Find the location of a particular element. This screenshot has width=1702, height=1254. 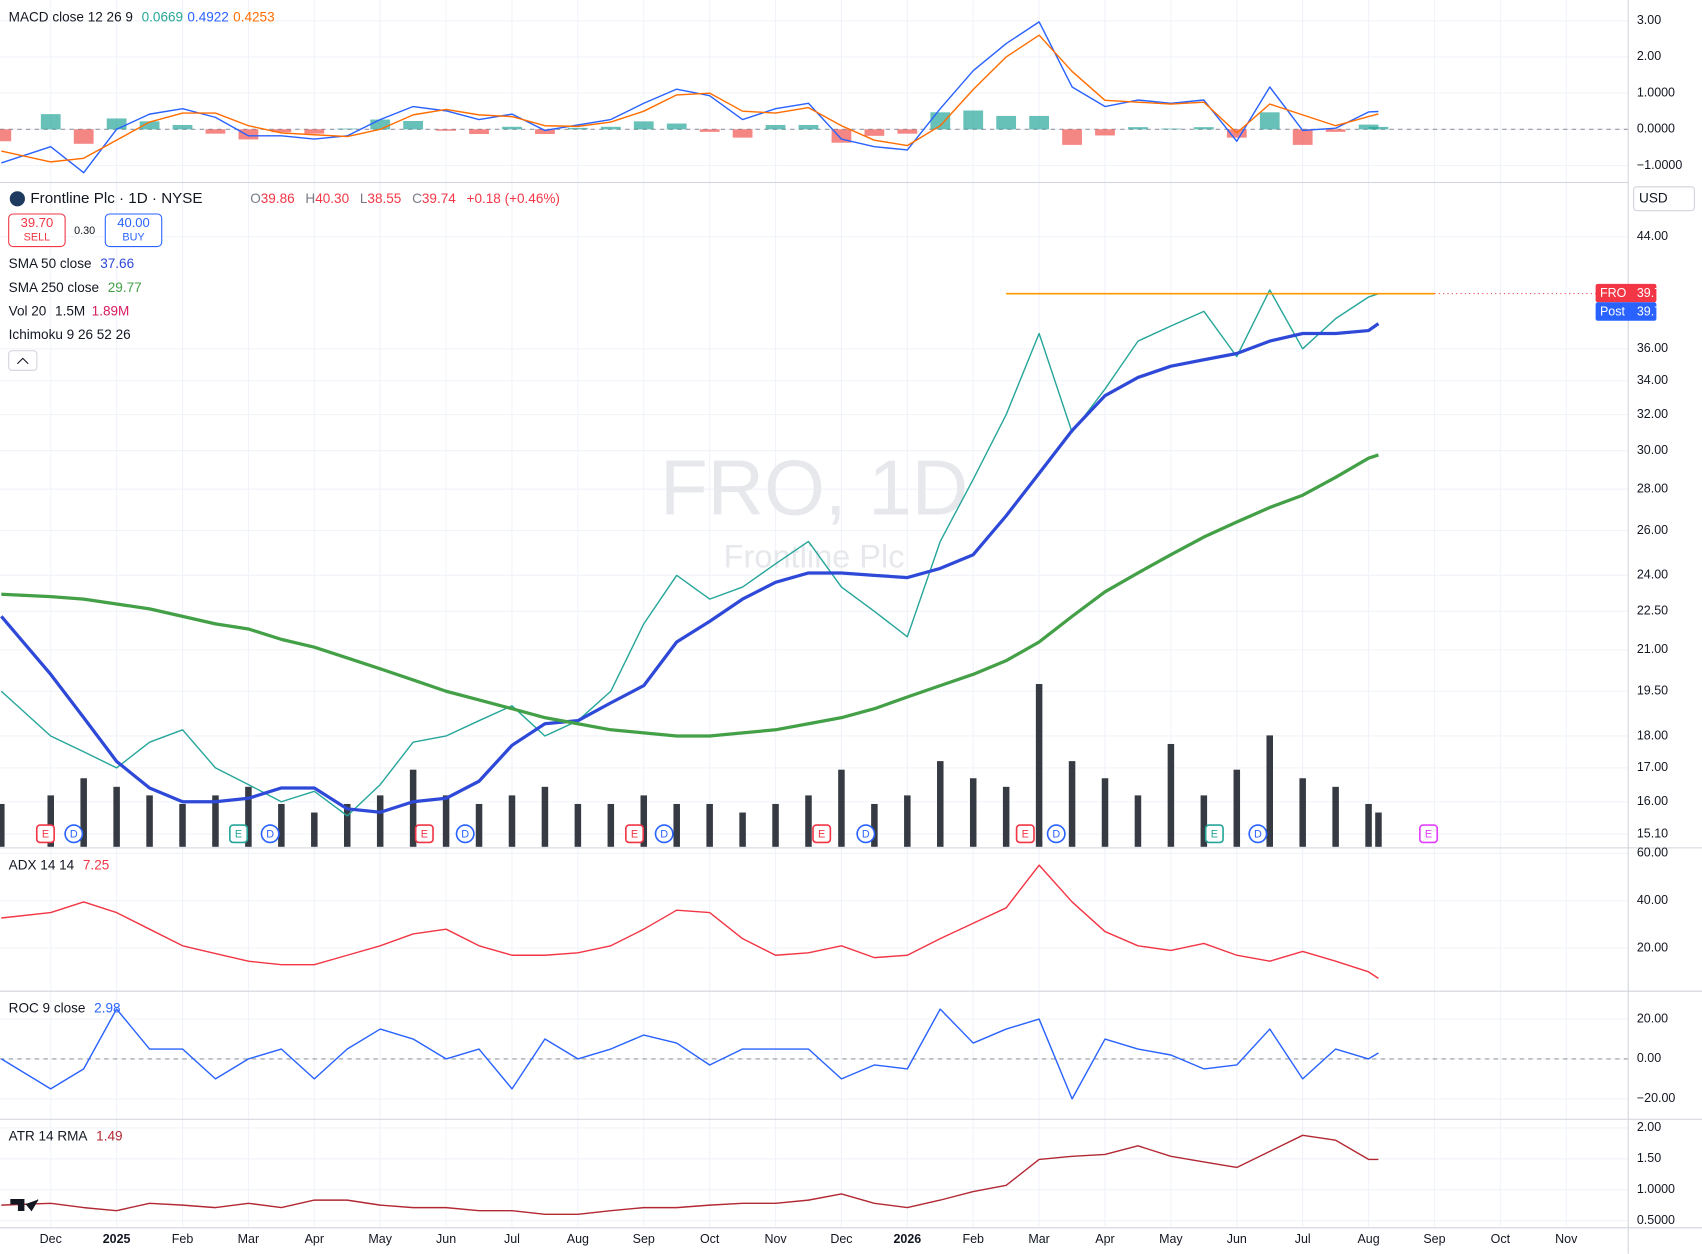

sell-button is located at coordinates (37, 230).